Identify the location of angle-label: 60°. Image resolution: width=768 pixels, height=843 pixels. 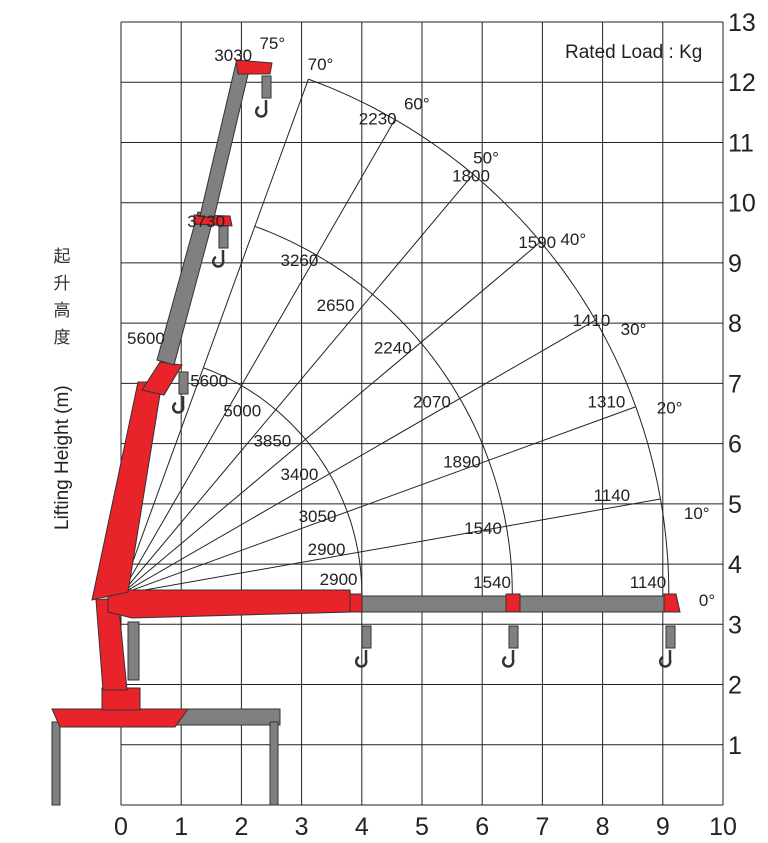
(417, 103).